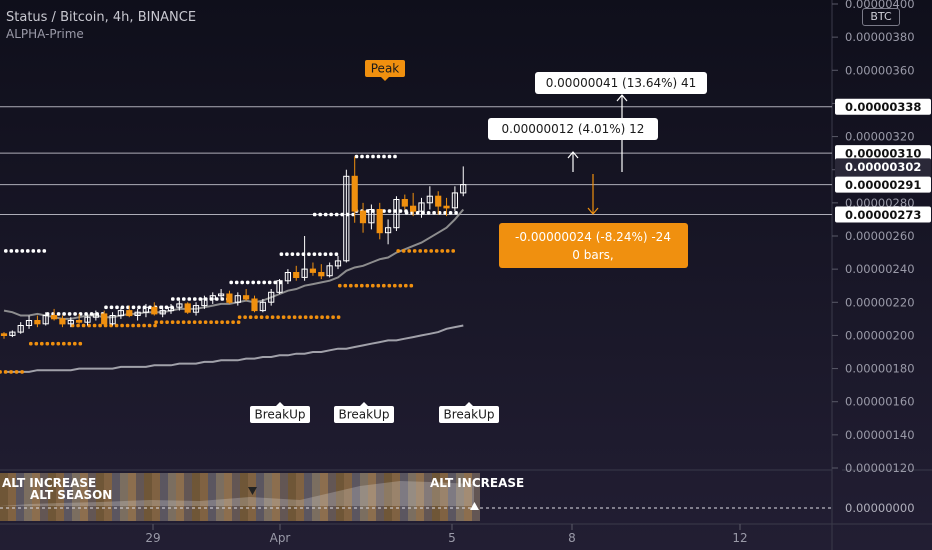 This screenshot has width=932, height=550. What do you see at coordinates (152, 538) in the screenshot?
I see `x-tick-label: 29` at bounding box center [152, 538].